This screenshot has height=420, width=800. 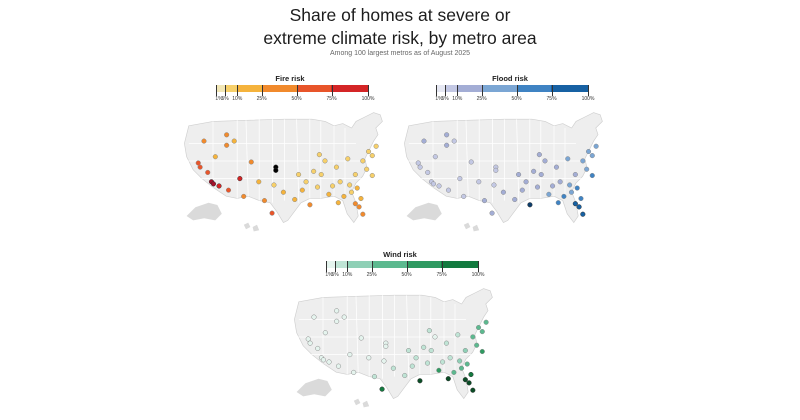 I want to click on legend-title: Flood risk, so click(x=510, y=78).